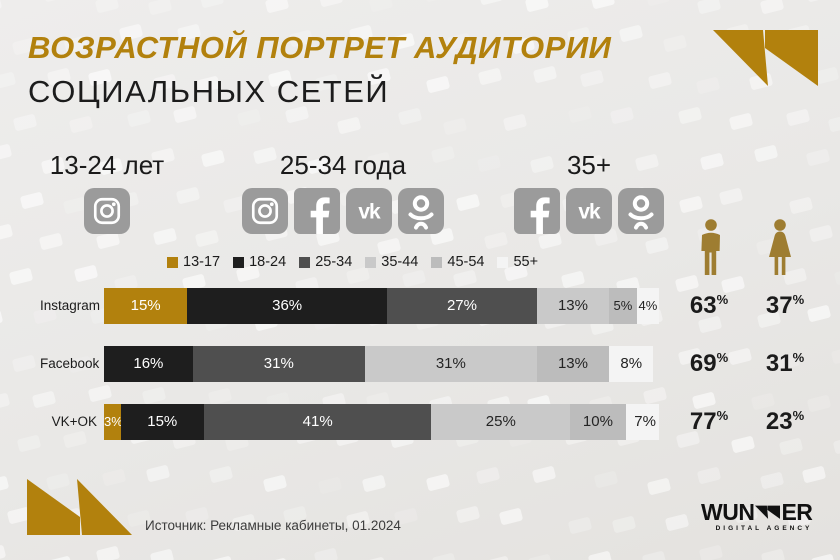  I want to click on legend-label: 13-17, so click(202, 262).